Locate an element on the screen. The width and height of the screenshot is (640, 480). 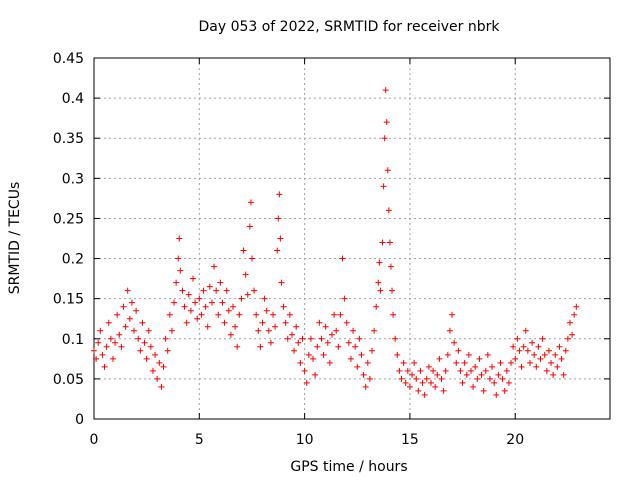
y-axis-label: SRMTID / TECUs is located at coordinates (15, 238).